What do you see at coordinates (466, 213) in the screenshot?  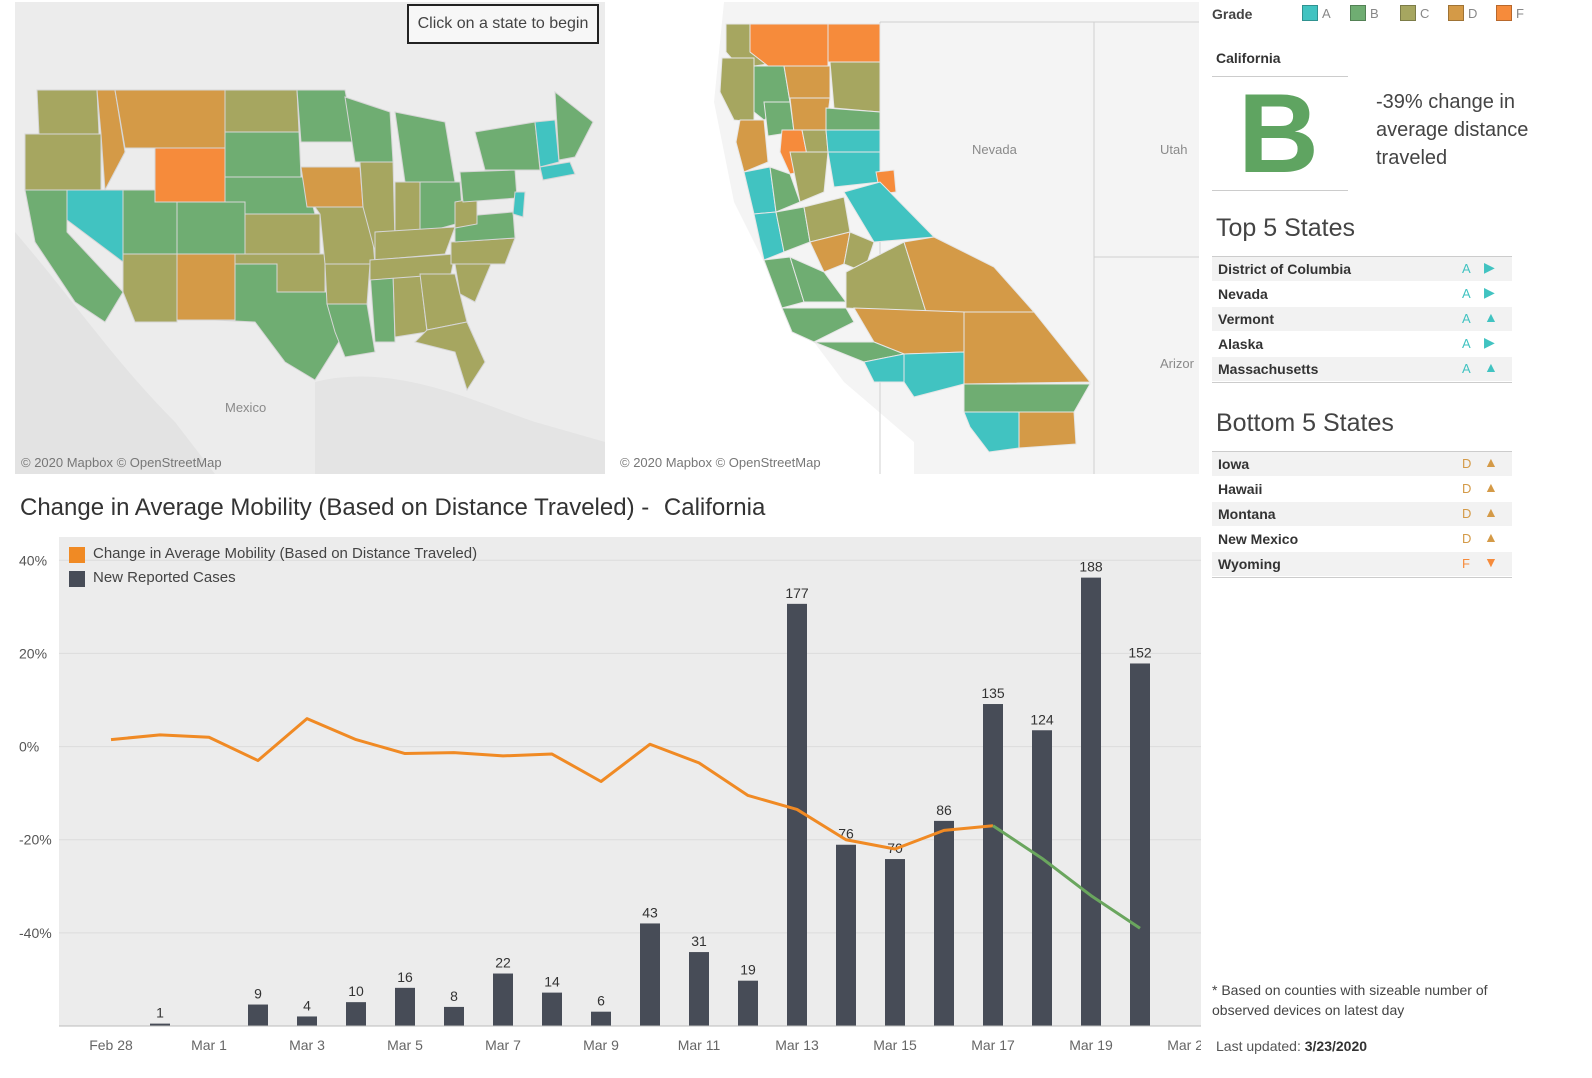 I see `state-wv` at bounding box center [466, 213].